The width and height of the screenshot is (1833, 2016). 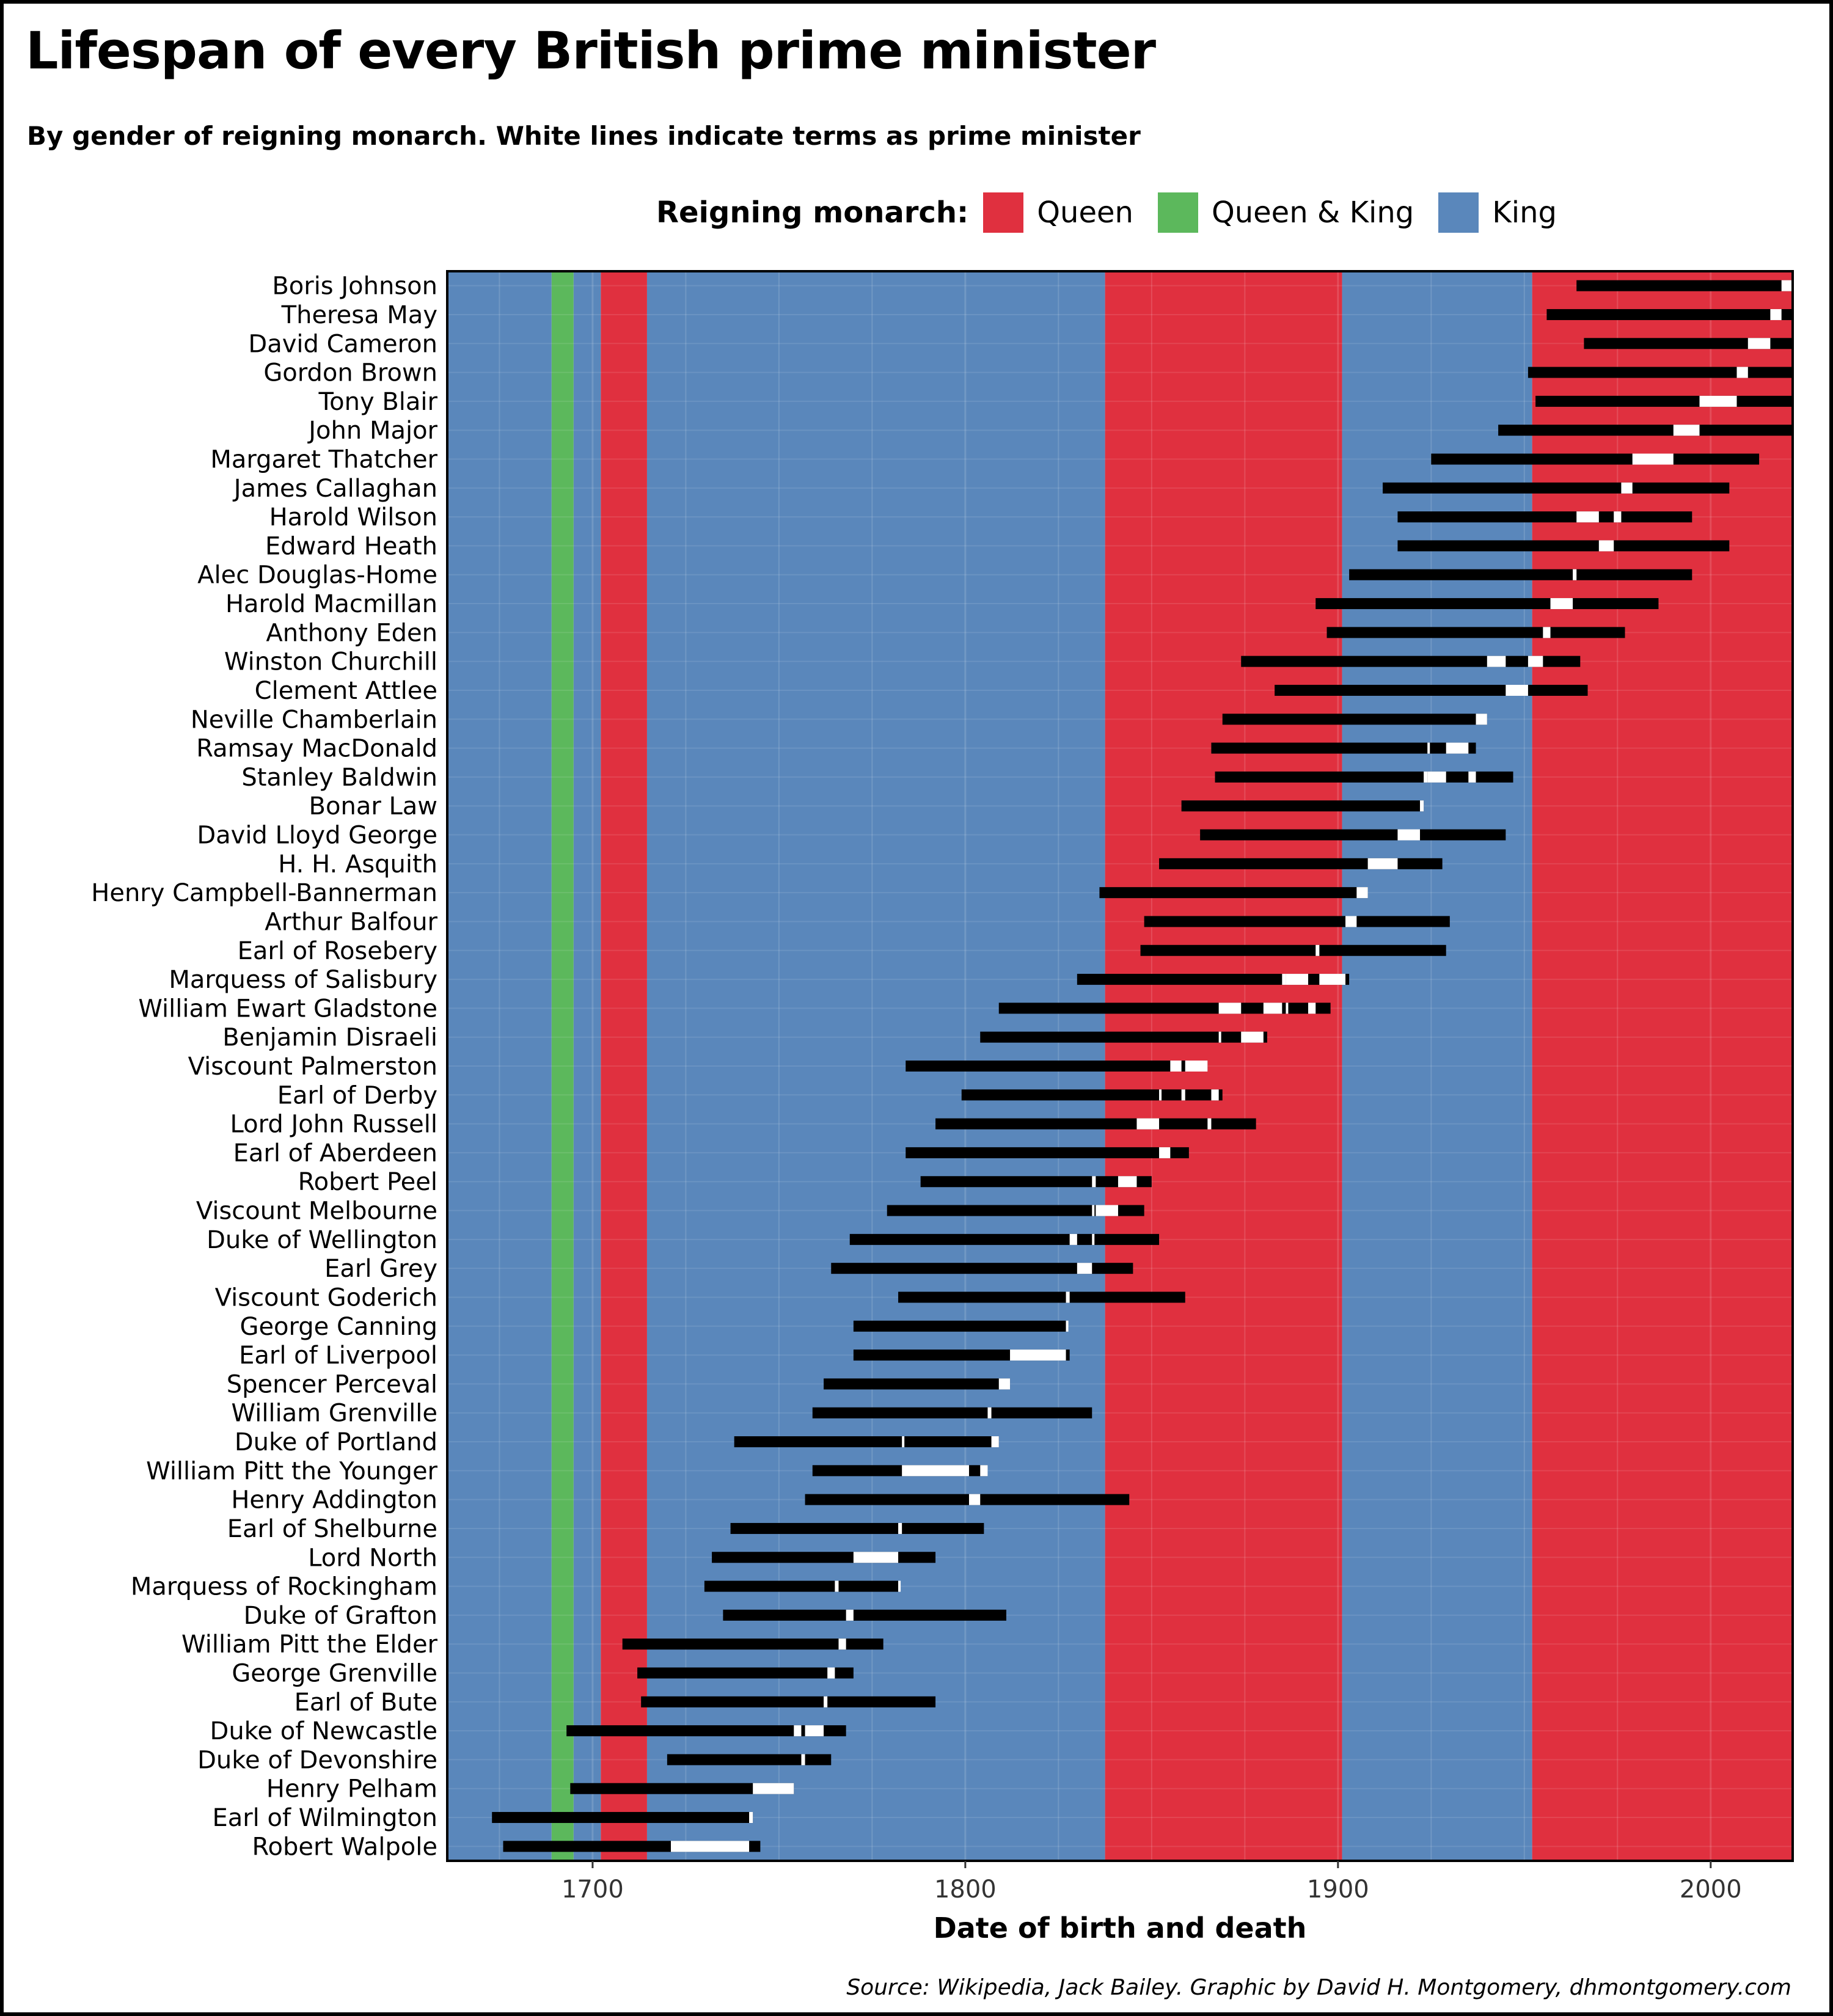 What do you see at coordinates (317, 1760) in the screenshot?
I see `y-tick-label: Duke of Devonshire` at bounding box center [317, 1760].